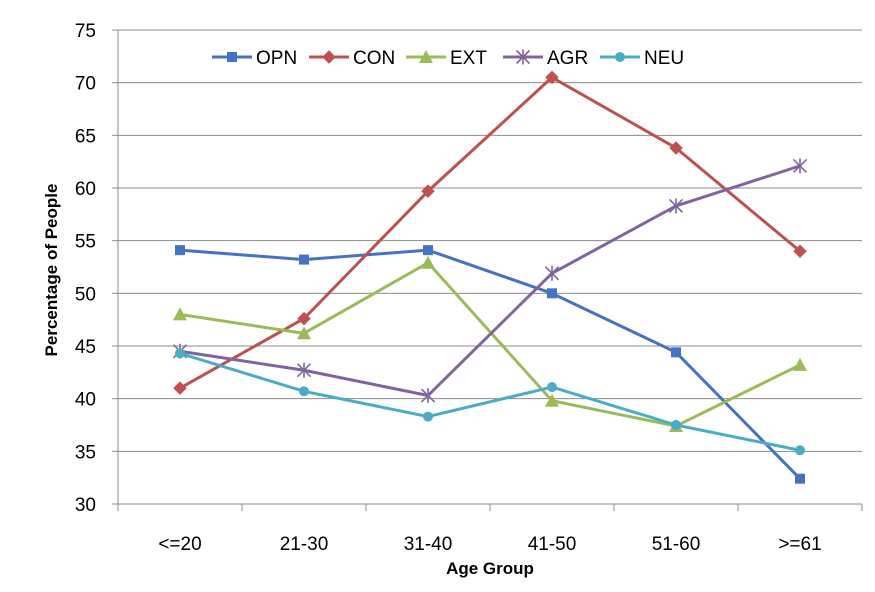 This screenshot has height=592, width=875. What do you see at coordinates (85, 31) in the screenshot?
I see `y-tick-label: 75` at bounding box center [85, 31].